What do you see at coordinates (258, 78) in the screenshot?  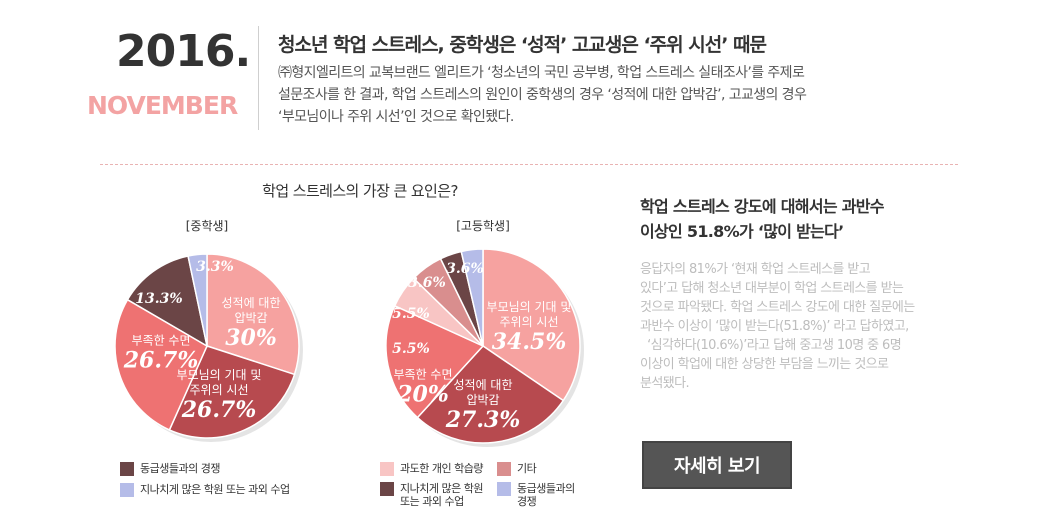 I see `header-divider` at bounding box center [258, 78].